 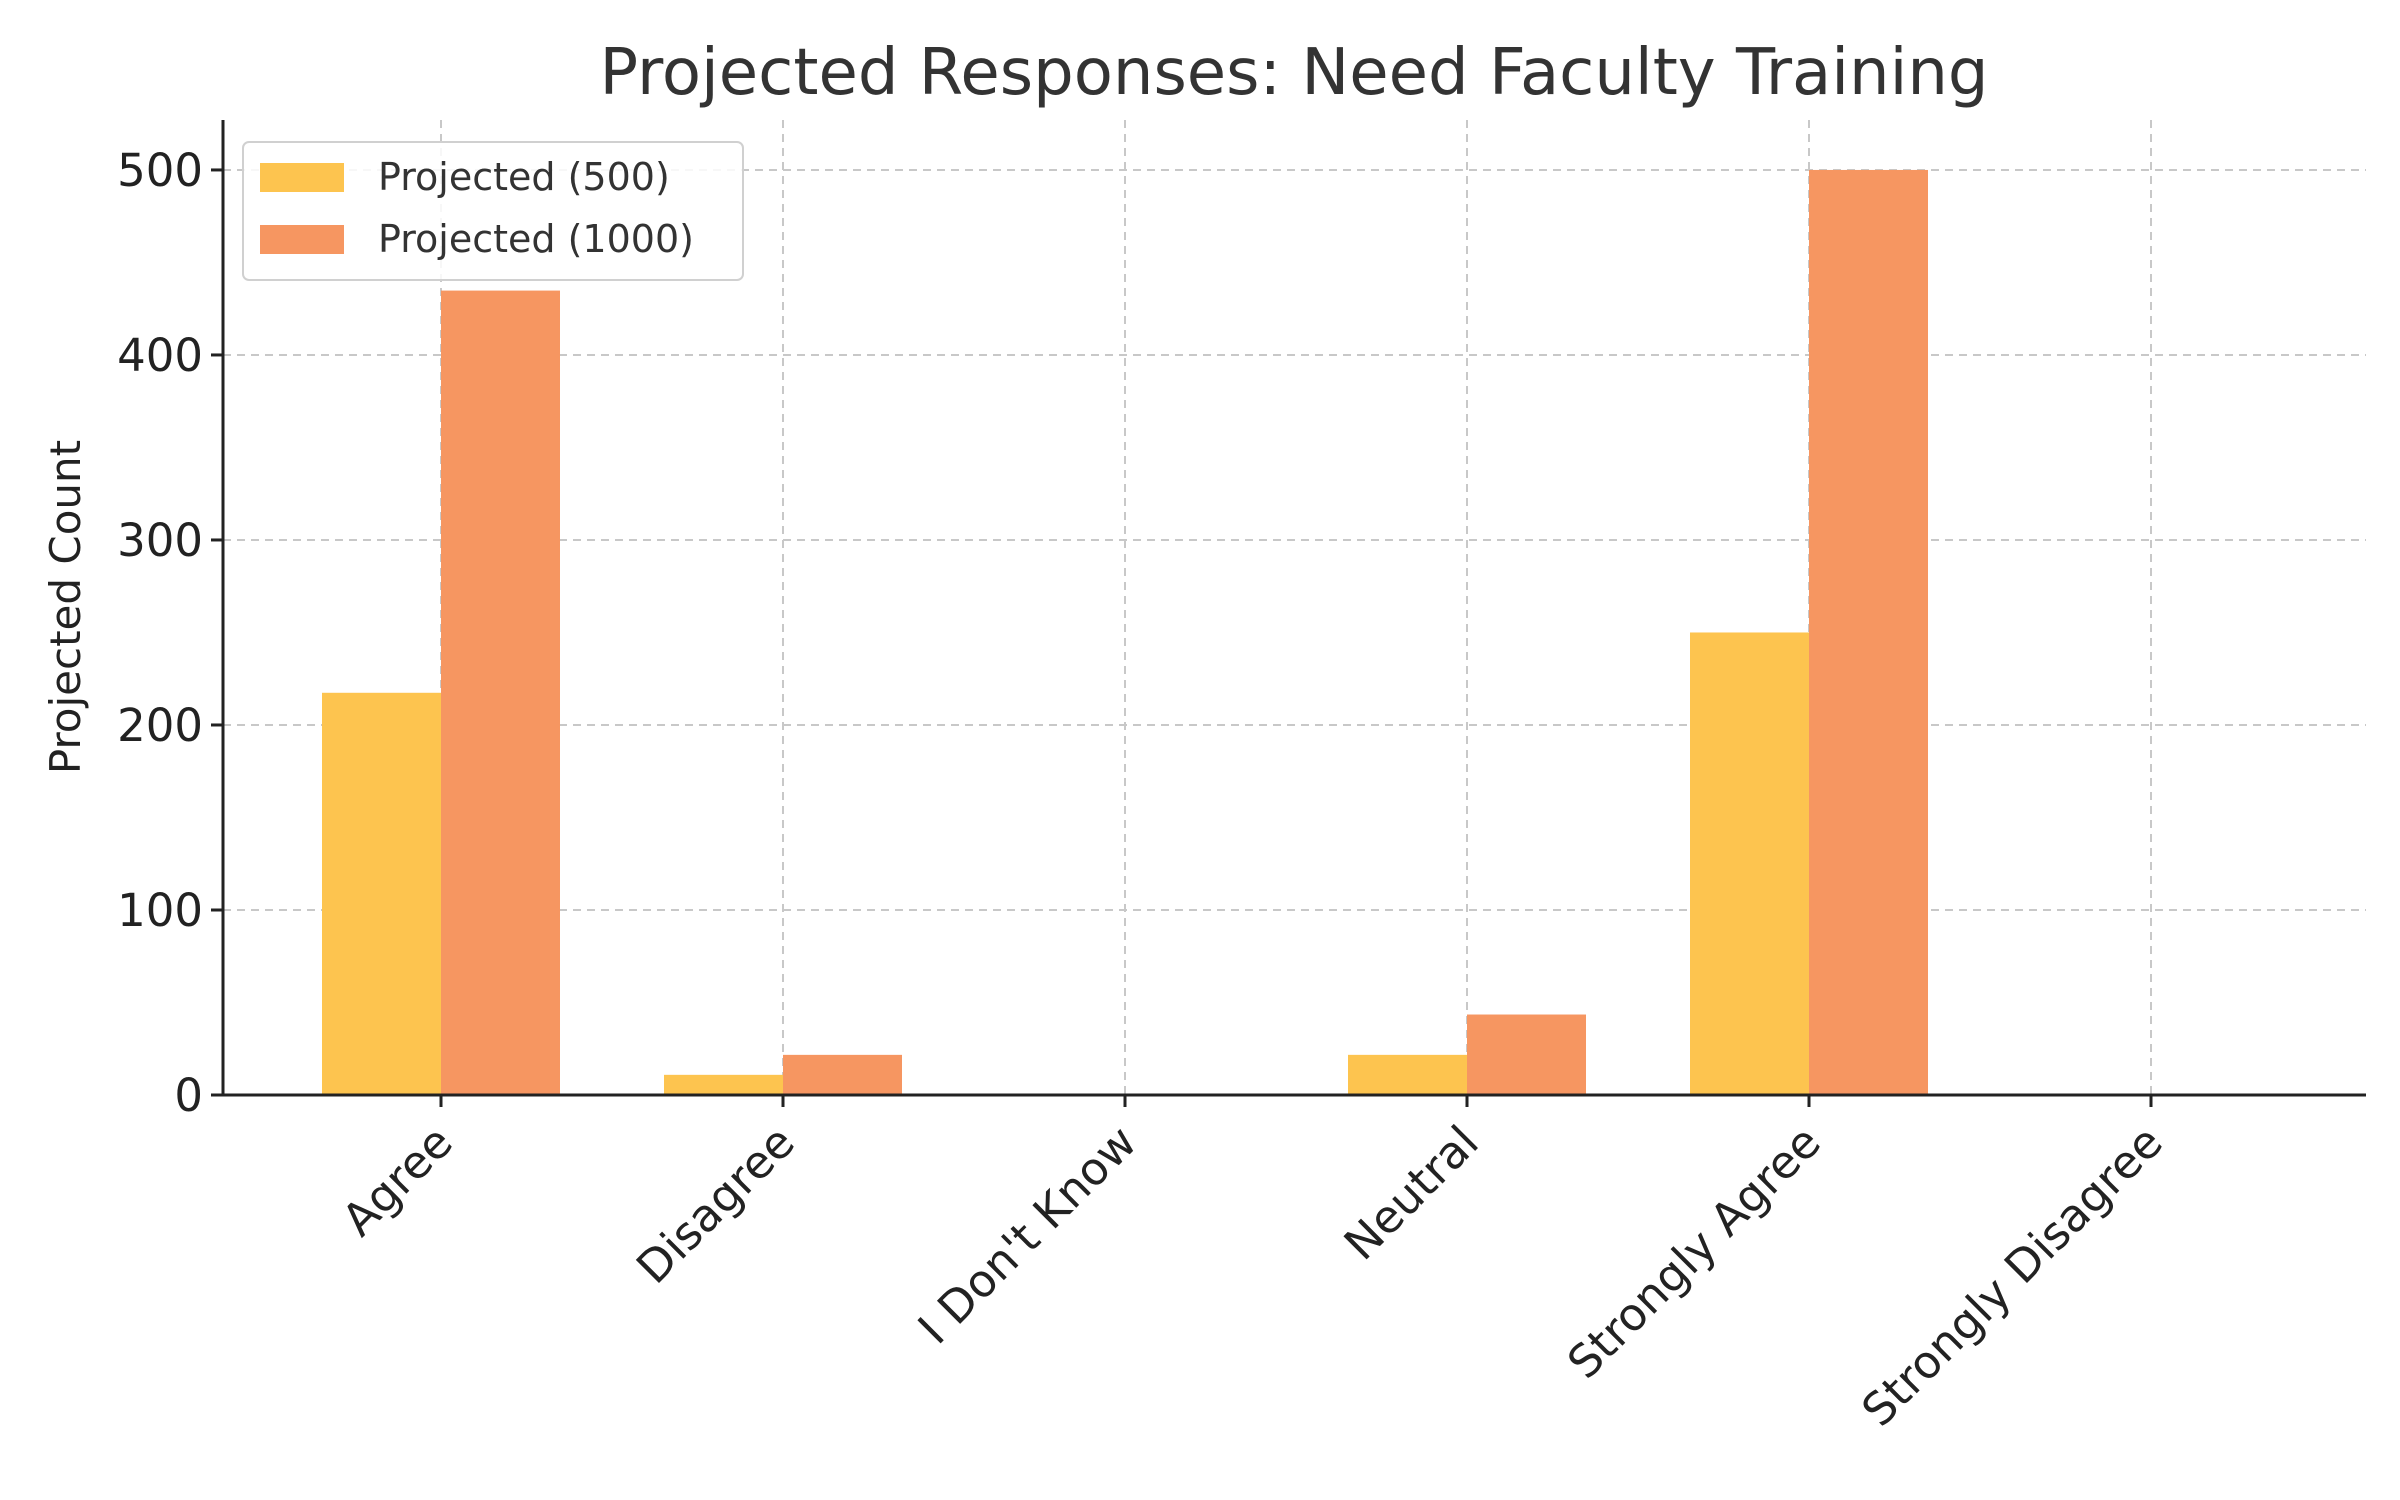 What do you see at coordinates (170, 633) in the screenshot?
I see `y-ticks: 0 100 200 300 400 500` at bounding box center [170, 633].